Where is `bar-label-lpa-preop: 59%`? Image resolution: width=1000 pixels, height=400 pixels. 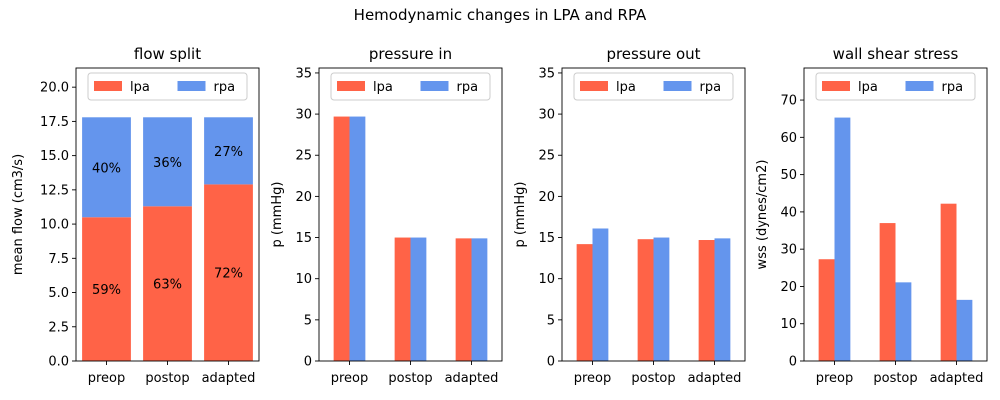
bar-label-lpa-preop: 59% is located at coordinates (106, 290).